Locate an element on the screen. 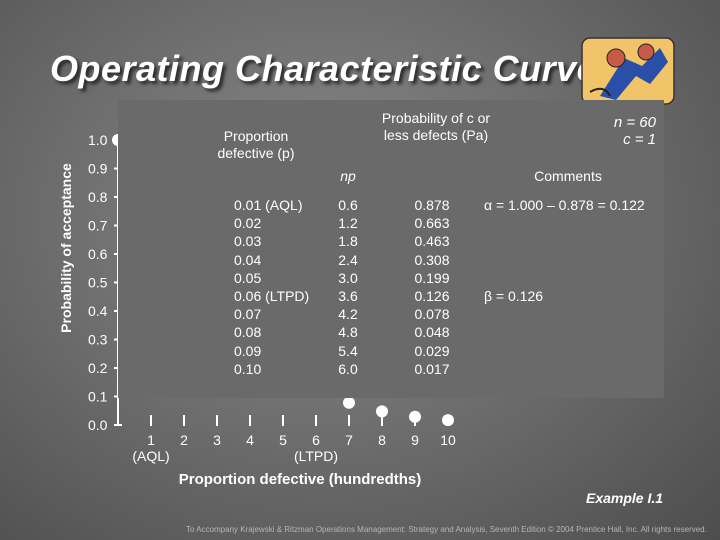 Image resolution: width=720 pixels, height=540 pixels. x-tick-label: 4 is located at coordinates (250, 440).